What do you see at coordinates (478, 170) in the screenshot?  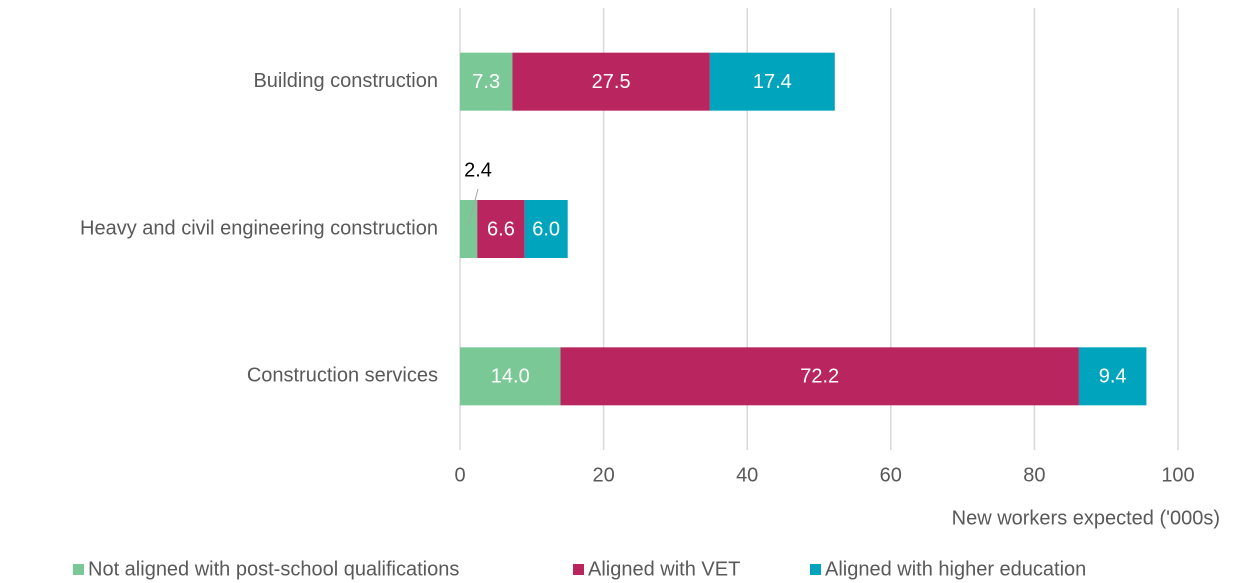 I see `data-label: 2.4` at bounding box center [478, 170].